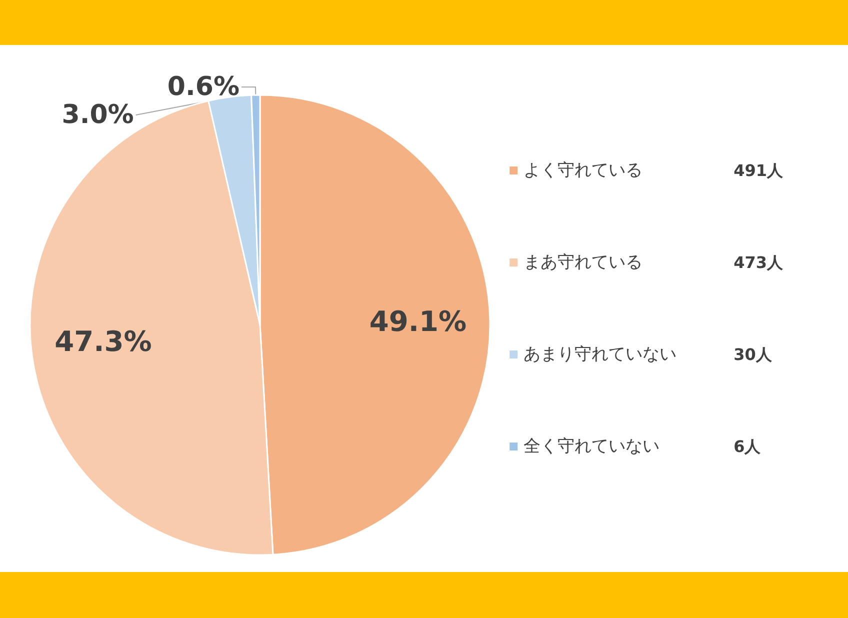 This screenshot has height=618, width=848. Describe the element at coordinates (418, 321) in the screenshot. I see `data-label: 49.1%` at that location.